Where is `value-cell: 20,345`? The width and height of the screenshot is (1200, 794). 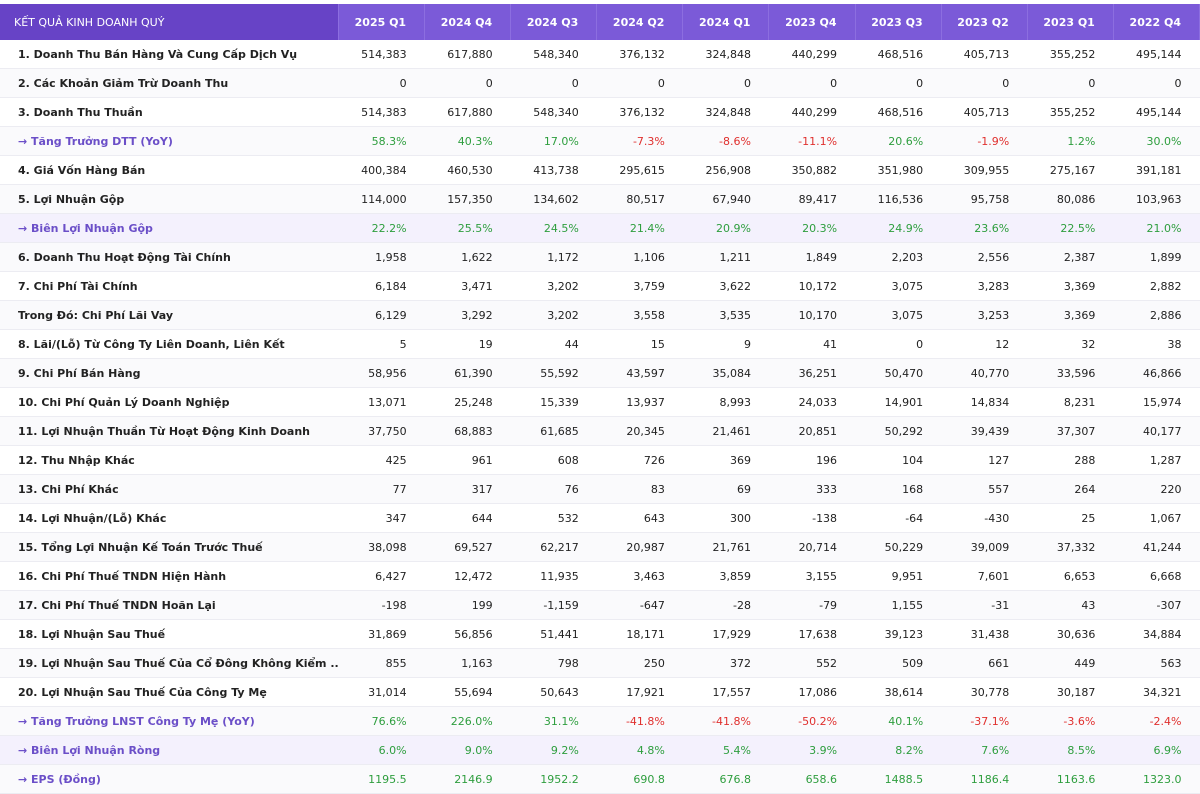
value-cell: 20,345 is located at coordinates (639, 431).